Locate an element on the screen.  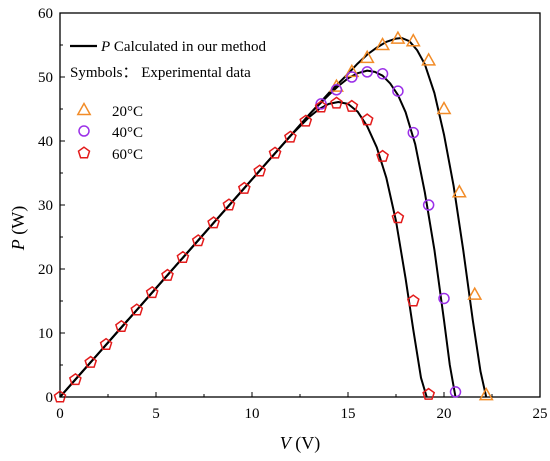
legend-marker-60c is located at coordinates (84, 152).